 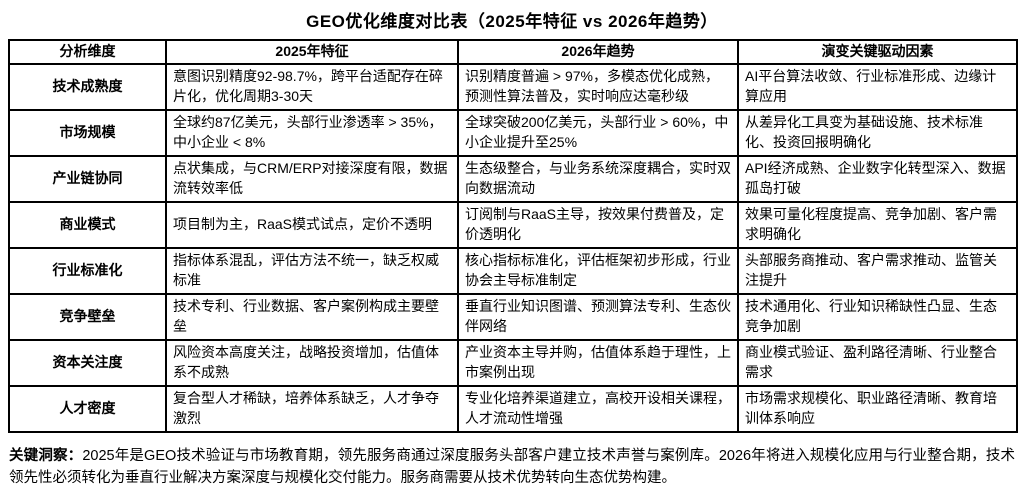 What do you see at coordinates (598, 52) in the screenshot?
I see `header-2026: 2026年趋势` at bounding box center [598, 52].